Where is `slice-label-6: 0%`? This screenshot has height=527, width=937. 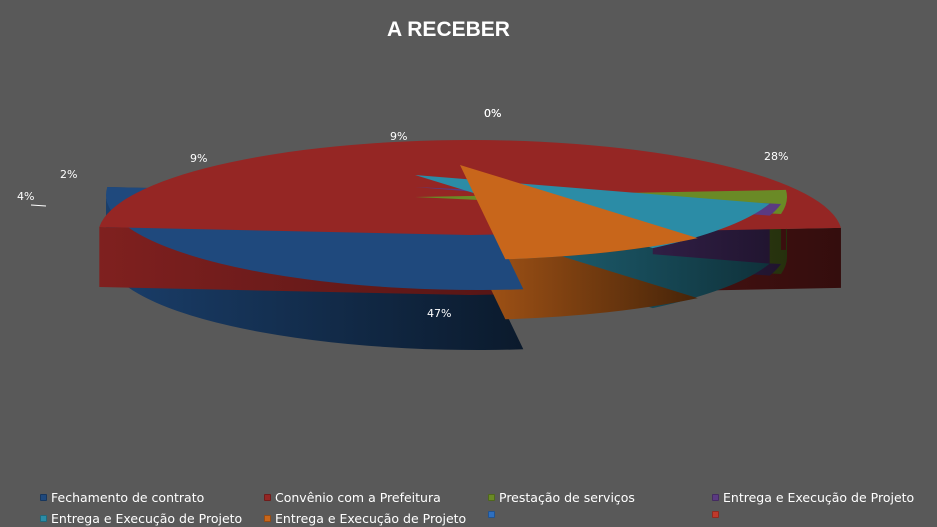
slice-label-6: 0% is located at coordinates (492, 113).